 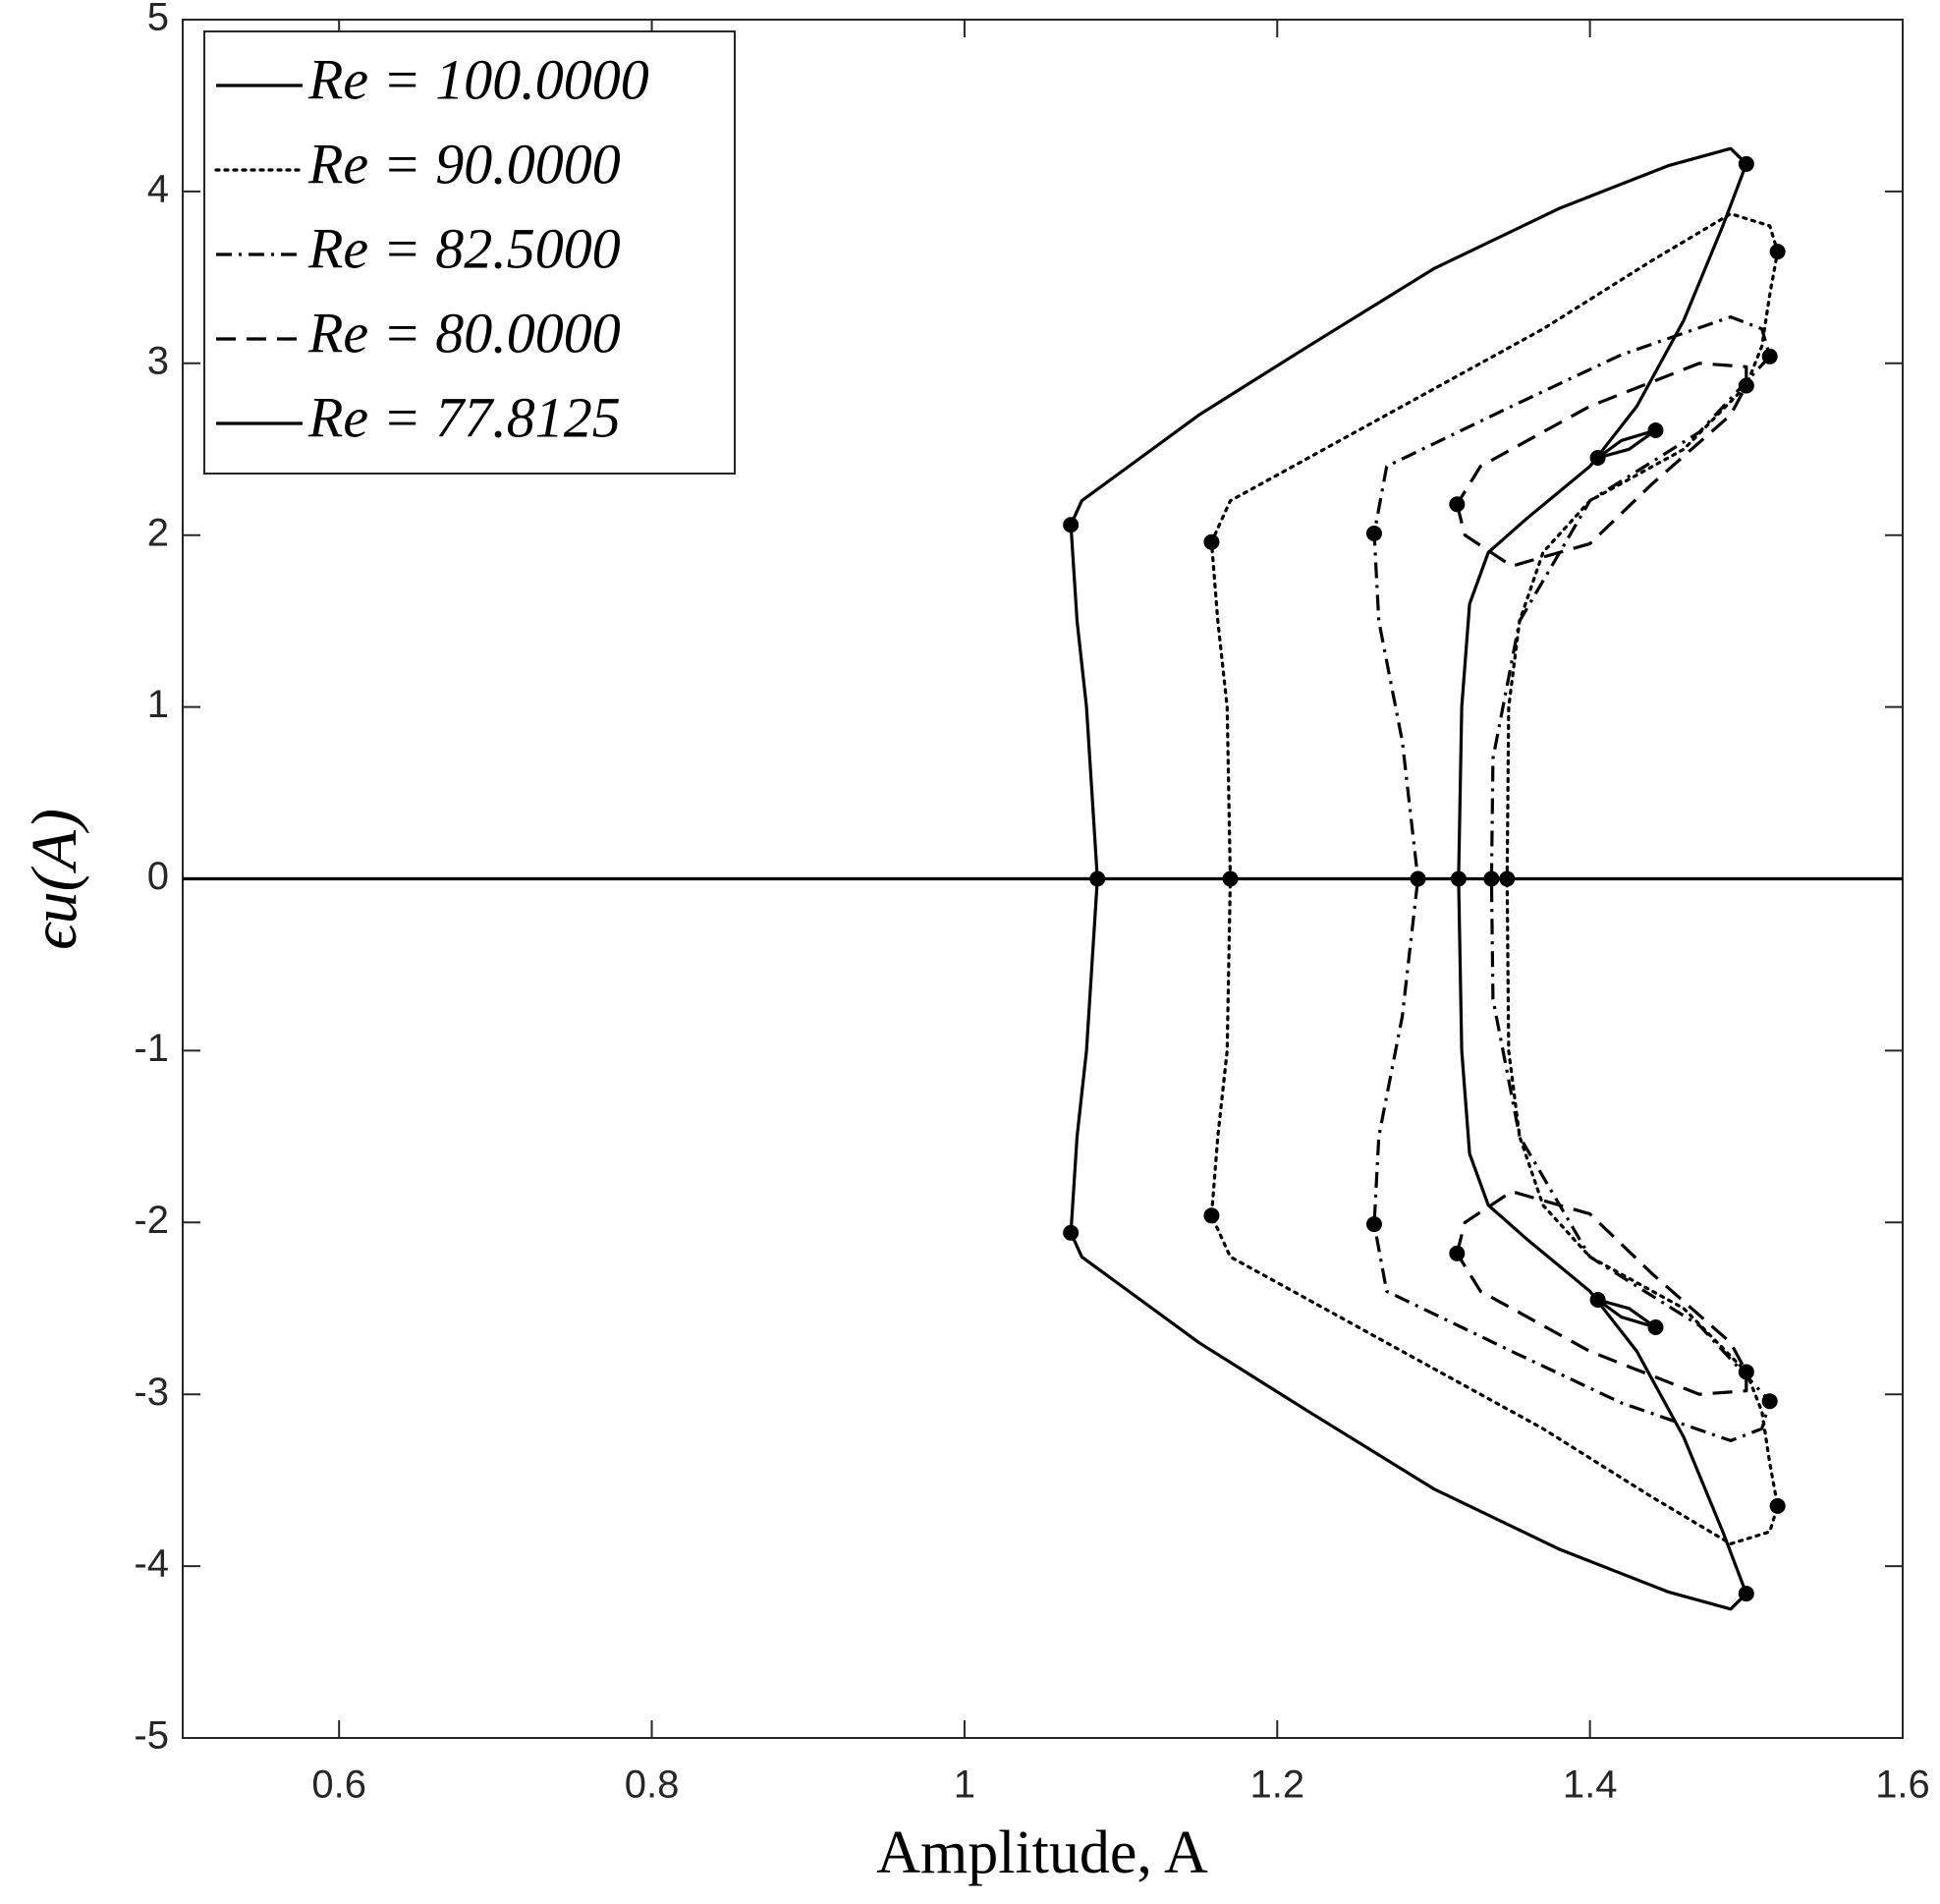 I want to click on y-tick-label: -3, so click(x=151, y=1392).